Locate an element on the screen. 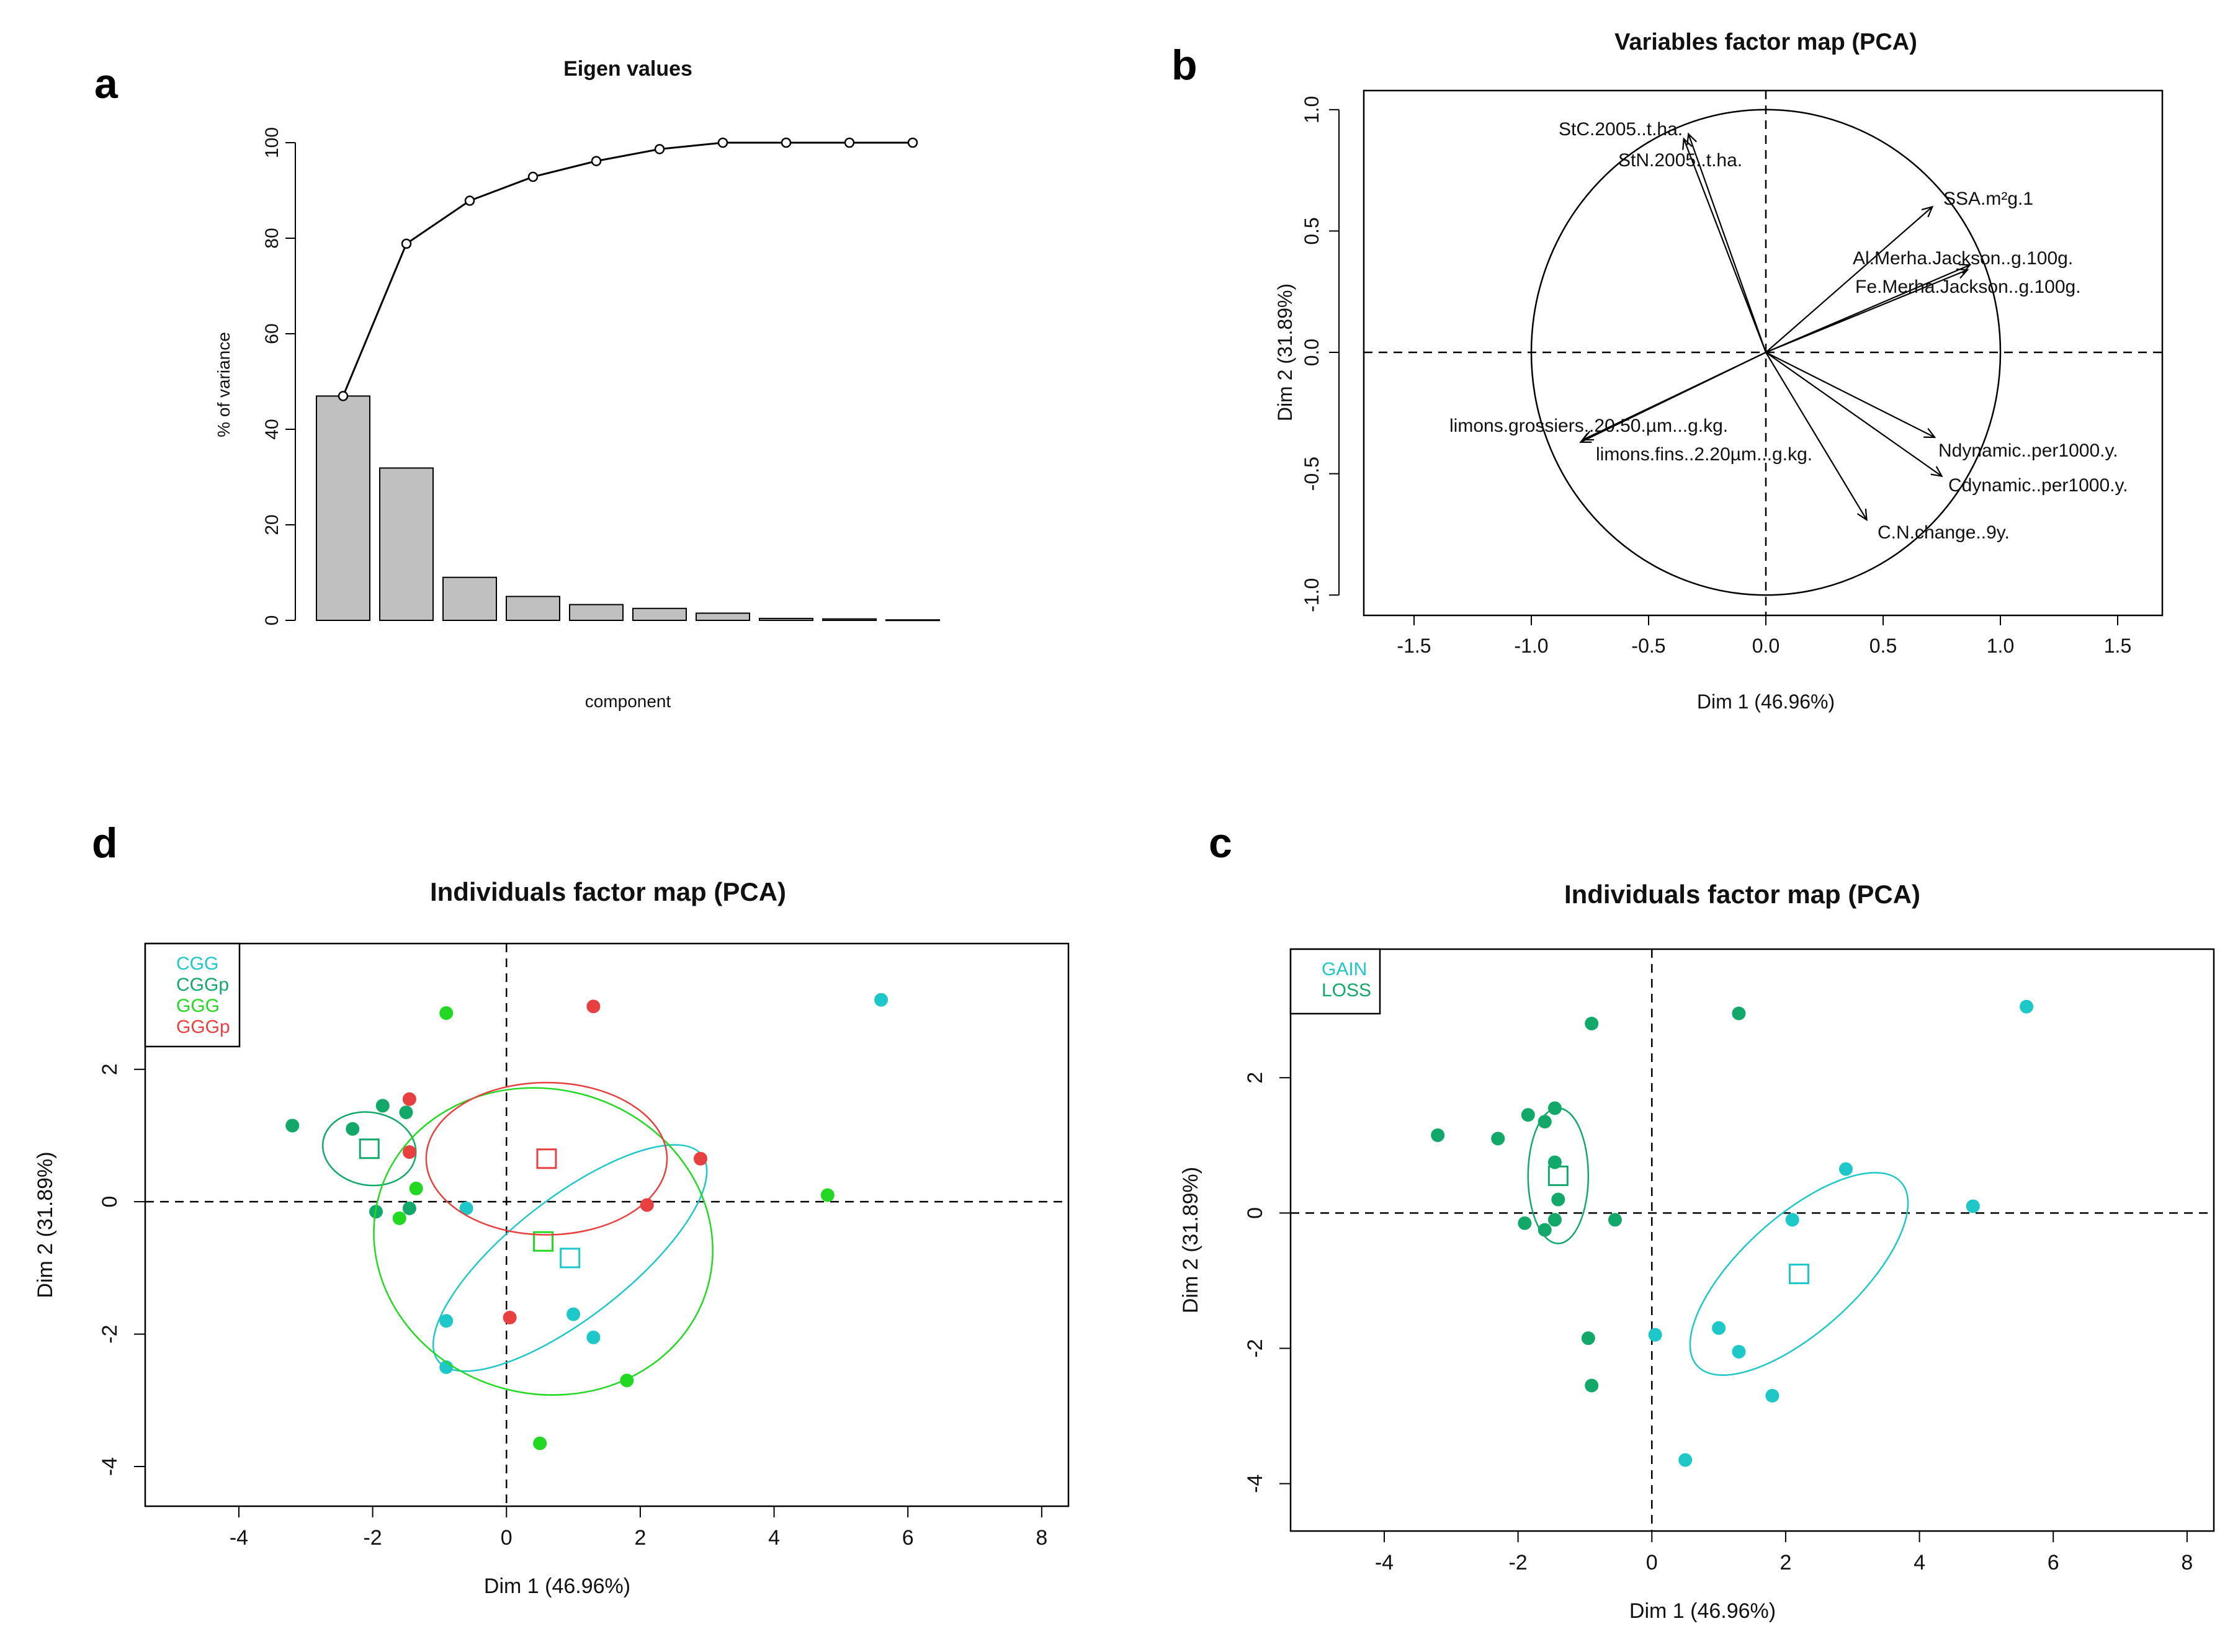 Image resolution: width=2225 pixels, height=1652 pixels. legend-box is located at coordinates (1335, 981).